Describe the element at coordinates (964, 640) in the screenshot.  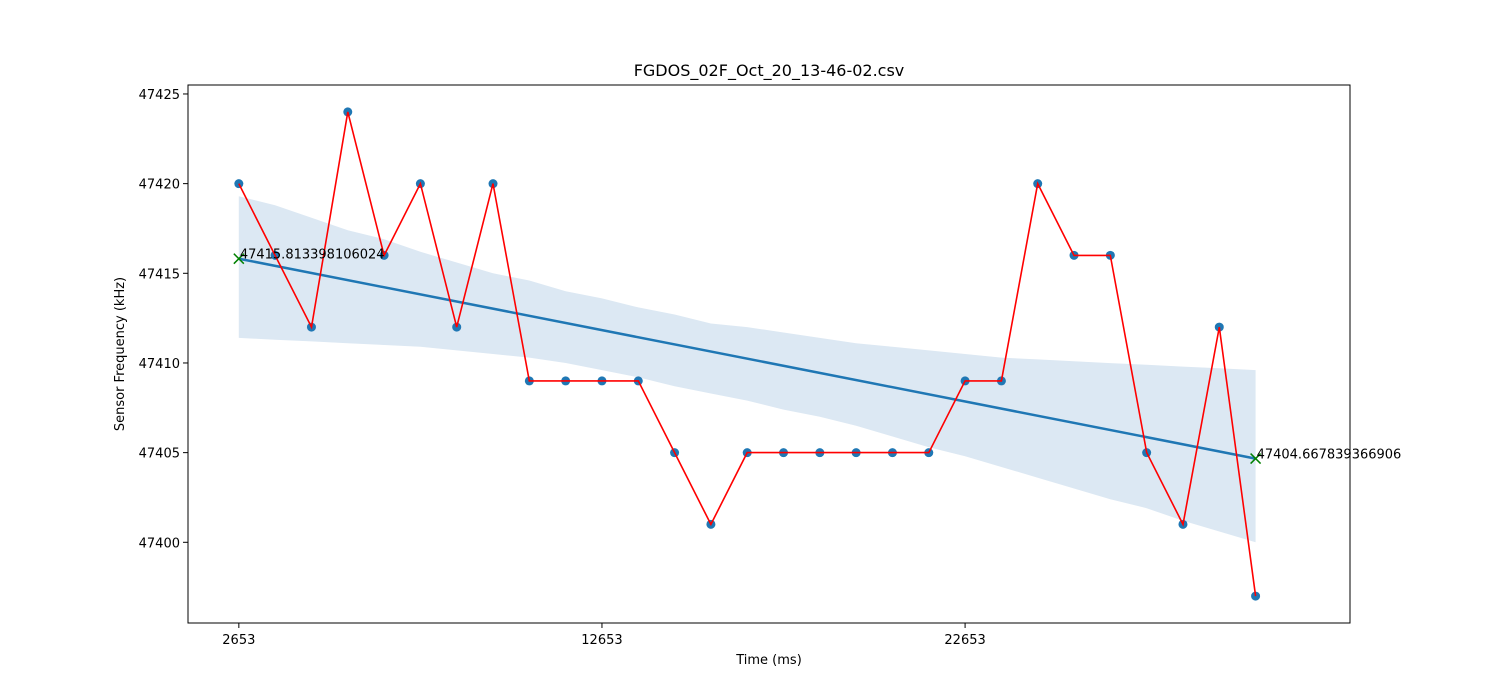
I see `x-tick-label: 22653` at that location.